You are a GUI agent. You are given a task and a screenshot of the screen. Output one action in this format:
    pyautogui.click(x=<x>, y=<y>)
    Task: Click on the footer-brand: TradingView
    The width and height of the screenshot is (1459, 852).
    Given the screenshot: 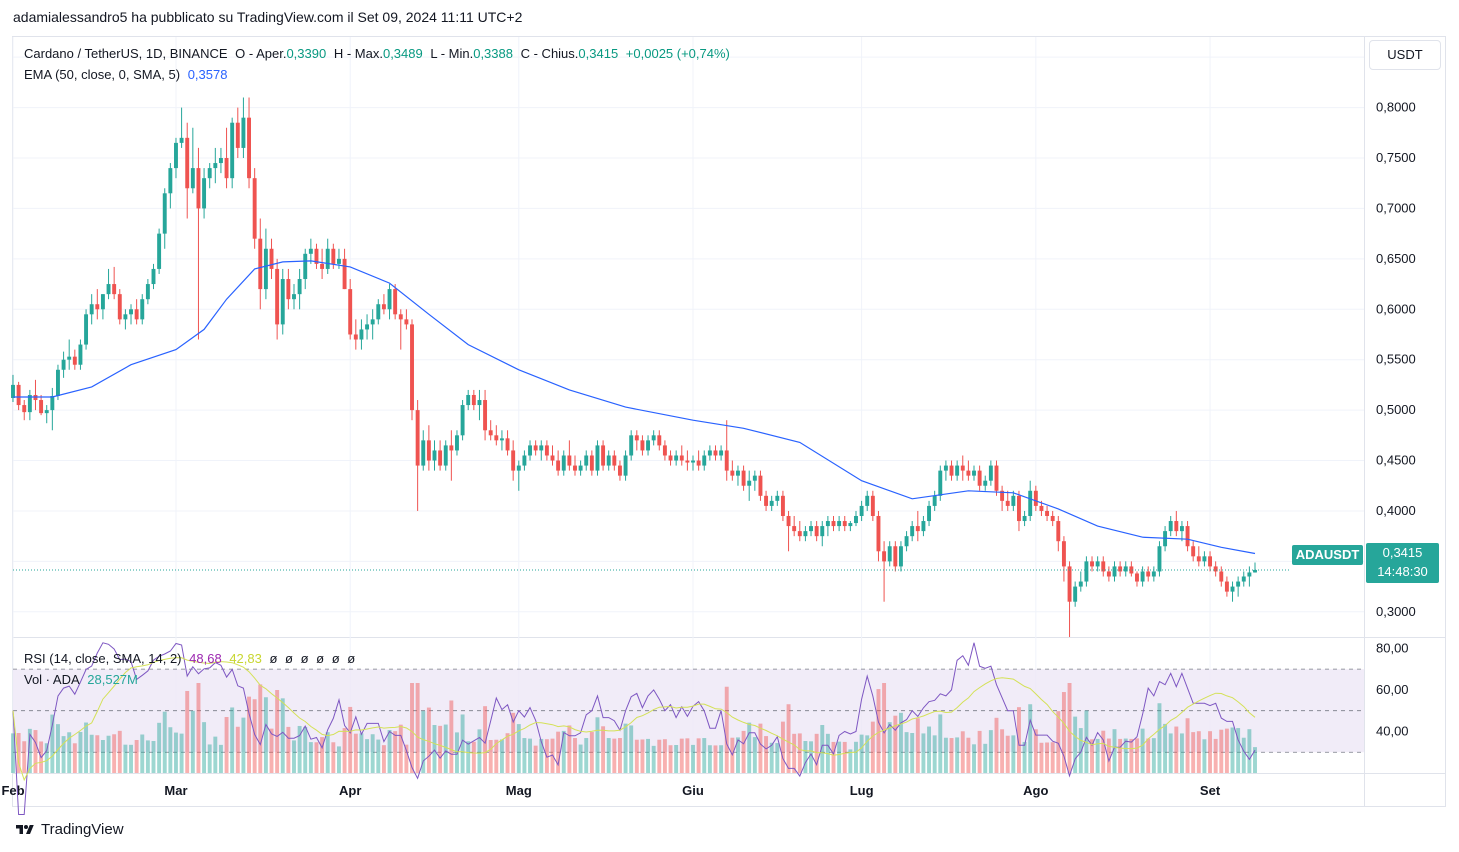 What is the action you would take?
    pyautogui.click(x=68, y=829)
    